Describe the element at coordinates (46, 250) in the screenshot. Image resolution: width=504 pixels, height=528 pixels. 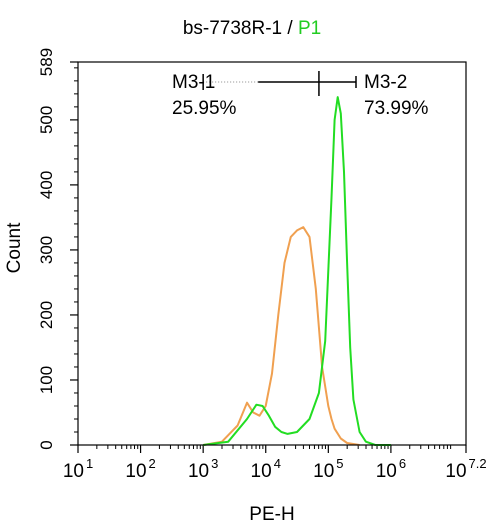
I see `y-tick-label: 300` at that location.